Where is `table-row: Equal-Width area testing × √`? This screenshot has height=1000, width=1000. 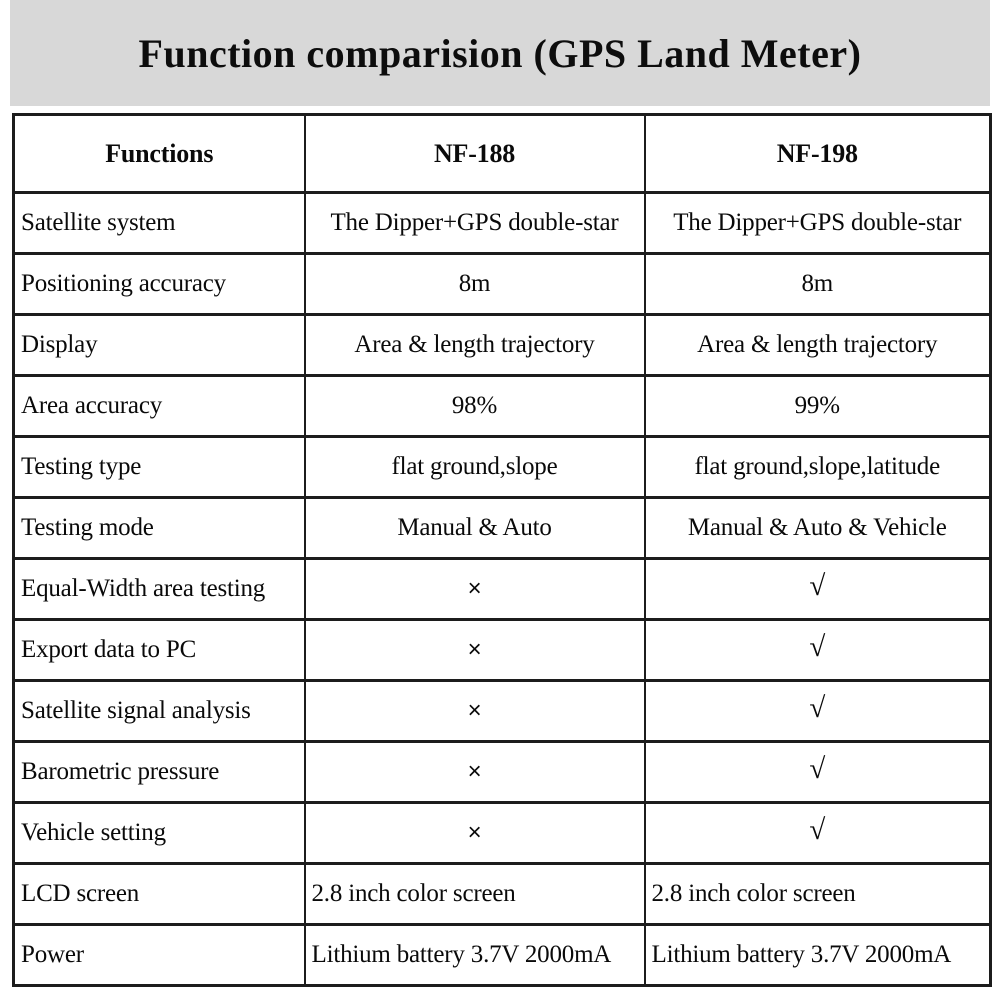
table-row: Equal-Width area testing × √ is located at coordinates (502, 589).